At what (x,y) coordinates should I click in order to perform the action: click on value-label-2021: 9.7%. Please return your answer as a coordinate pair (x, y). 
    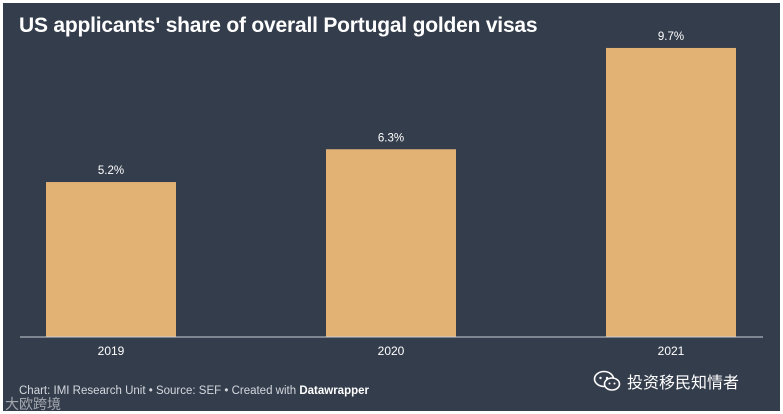
    Looking at the image, I should click on (671, 37).